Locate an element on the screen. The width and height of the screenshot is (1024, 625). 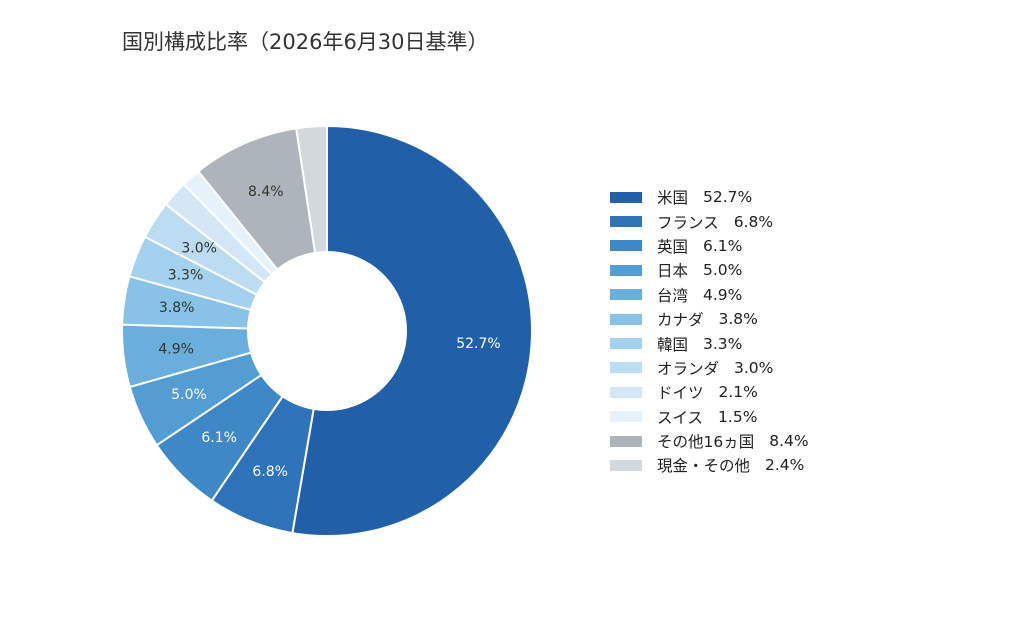
legend-name: フランス is located at coordinates (688, 222).